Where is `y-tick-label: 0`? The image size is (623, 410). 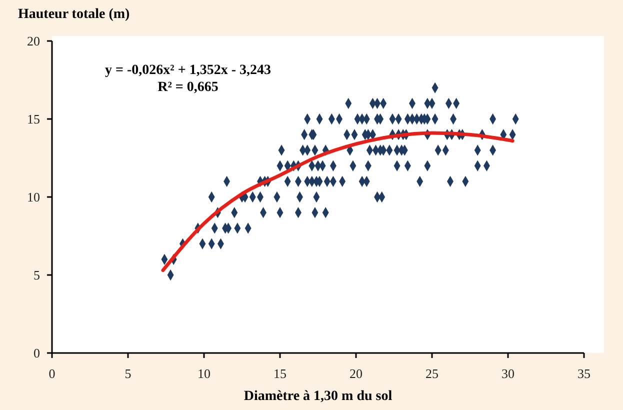
y-tick-label: 0 is located at coordinates (37, 353).